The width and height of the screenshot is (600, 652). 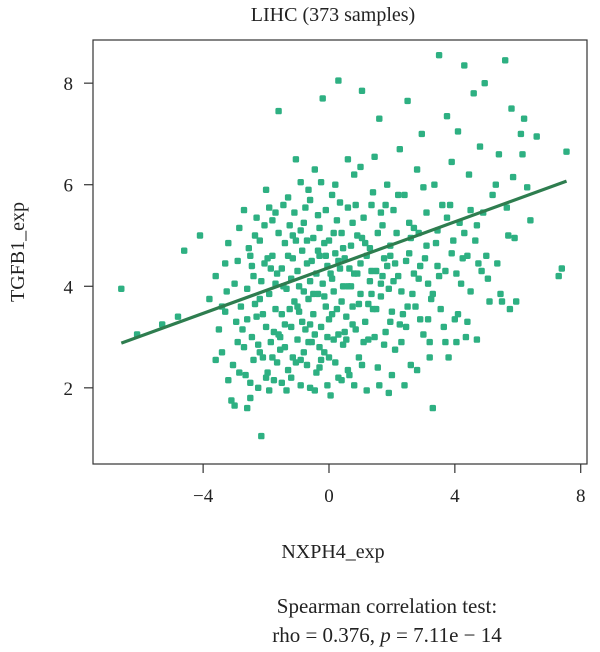 I want to click on x-tick-label: 4, so click(x=455, y=496).